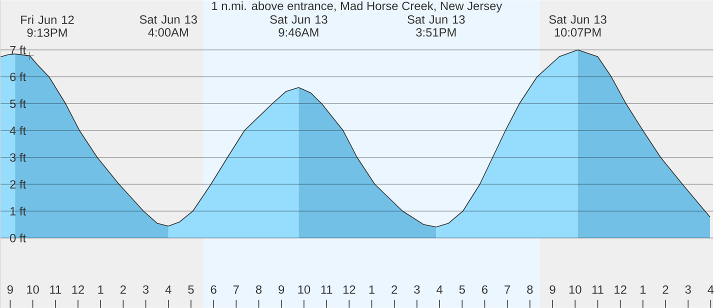 Image resolution: width=718 pixels, height=308 pixels. I want to click on y-tick-label: 4 ft, so click(18, 130).